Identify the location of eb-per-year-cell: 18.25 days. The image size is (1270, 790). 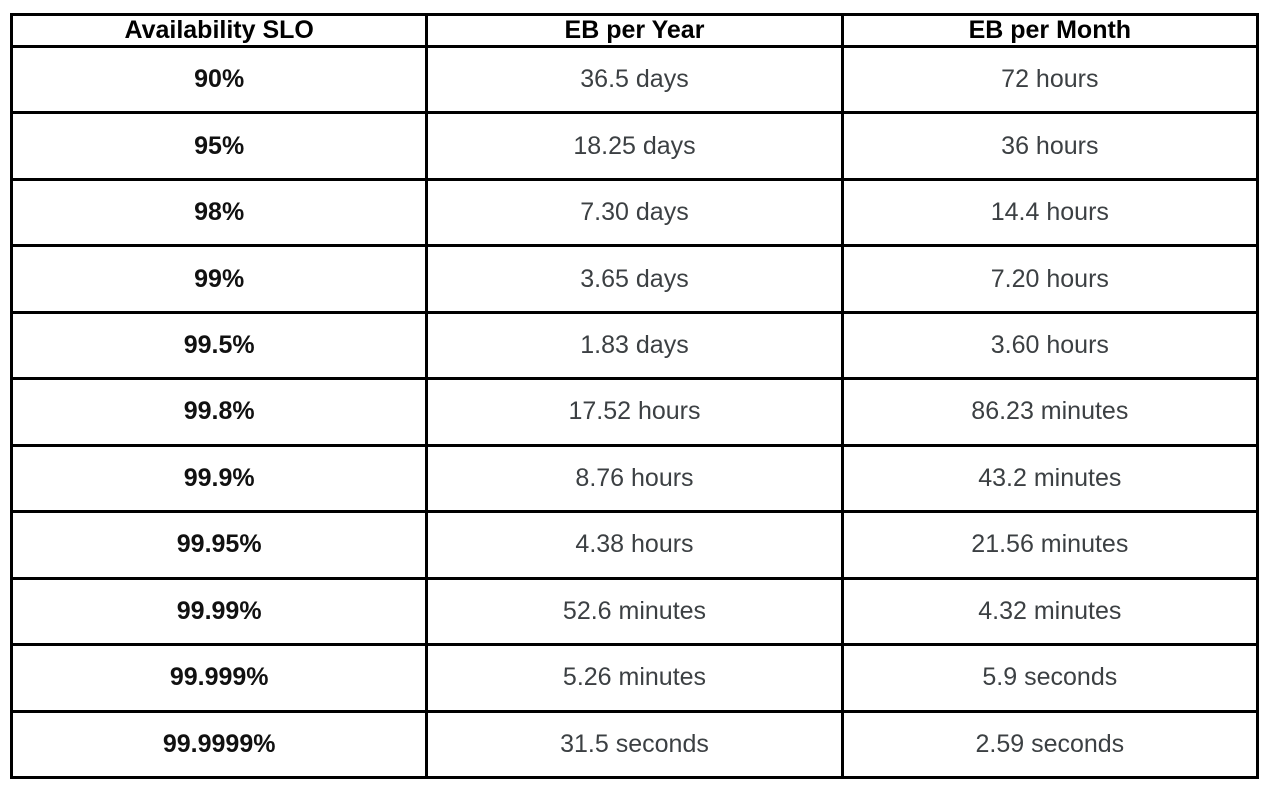
(634, 146).